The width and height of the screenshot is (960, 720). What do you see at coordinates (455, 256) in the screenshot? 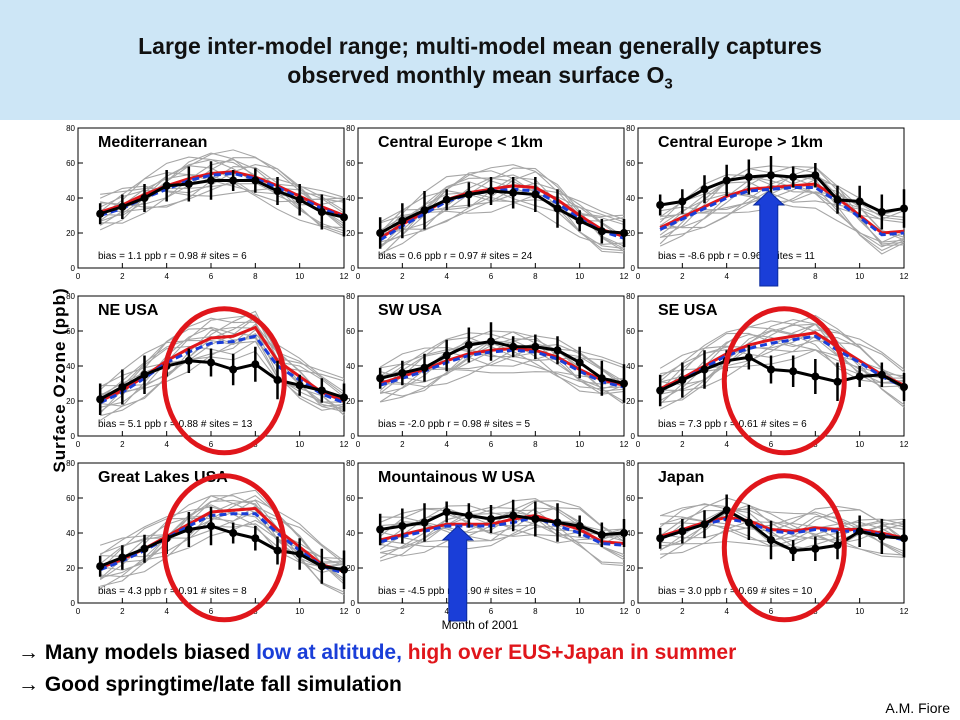
I see `stats-text: bias = 0.6 ppb r = 0.97 # sites = 24` at bounding box center [455, 256].